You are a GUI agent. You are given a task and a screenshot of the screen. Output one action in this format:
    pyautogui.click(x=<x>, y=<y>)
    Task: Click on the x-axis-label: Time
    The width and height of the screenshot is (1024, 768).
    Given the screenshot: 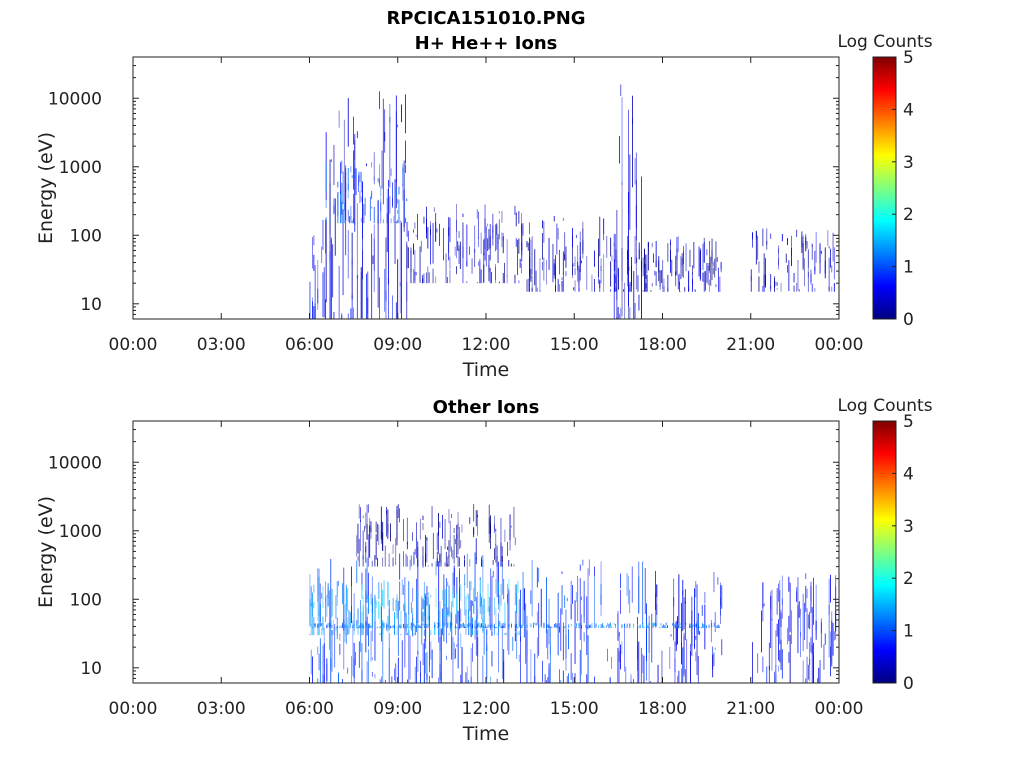 What is the action you would take?
    pyautogui.click(x=486, y=370)
    